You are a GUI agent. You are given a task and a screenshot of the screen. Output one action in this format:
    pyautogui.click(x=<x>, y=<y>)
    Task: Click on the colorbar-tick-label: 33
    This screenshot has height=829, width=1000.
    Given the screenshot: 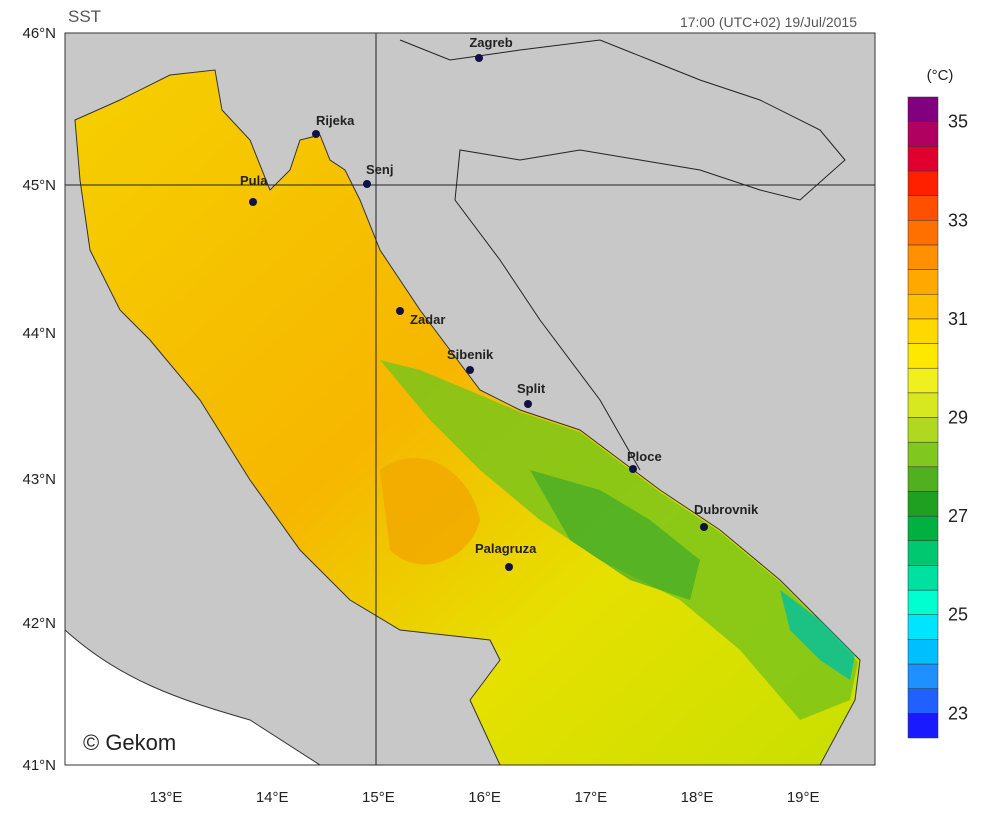 What is the action you would take?
    pyautogui.click(x=958, y=220)
    